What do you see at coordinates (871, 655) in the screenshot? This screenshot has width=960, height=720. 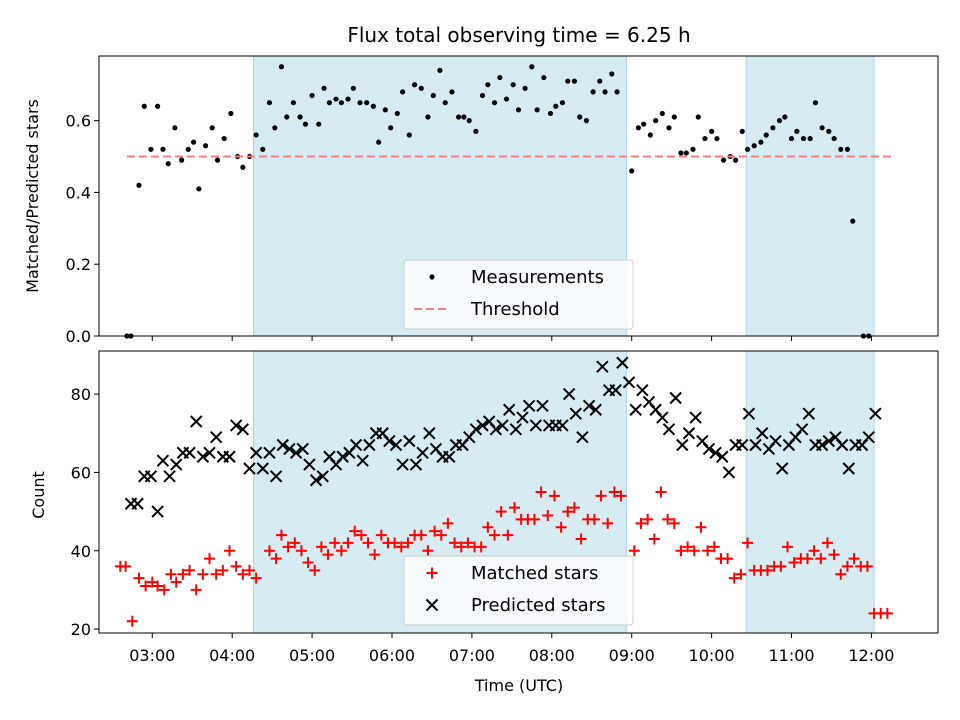 I see `x-tick-label: 12:00` at bounding box center [871, 655].